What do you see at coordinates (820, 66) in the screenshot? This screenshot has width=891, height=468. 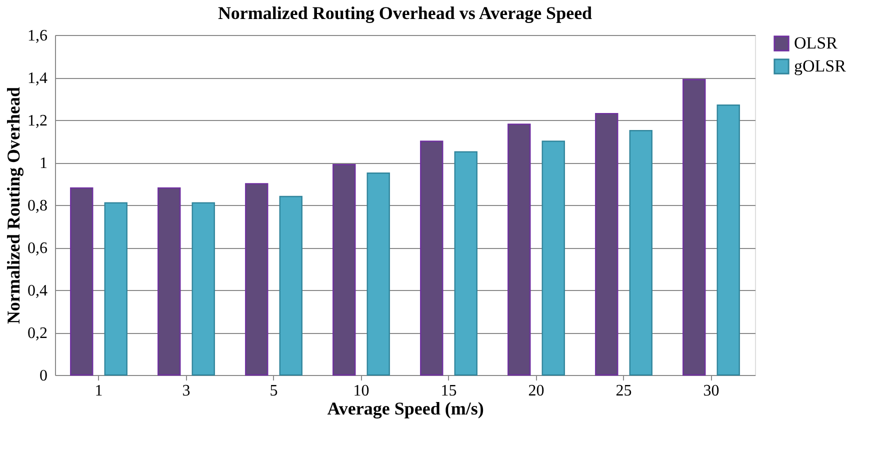 I see `legend-label: gOLSR` at bounding box center [820, 66].